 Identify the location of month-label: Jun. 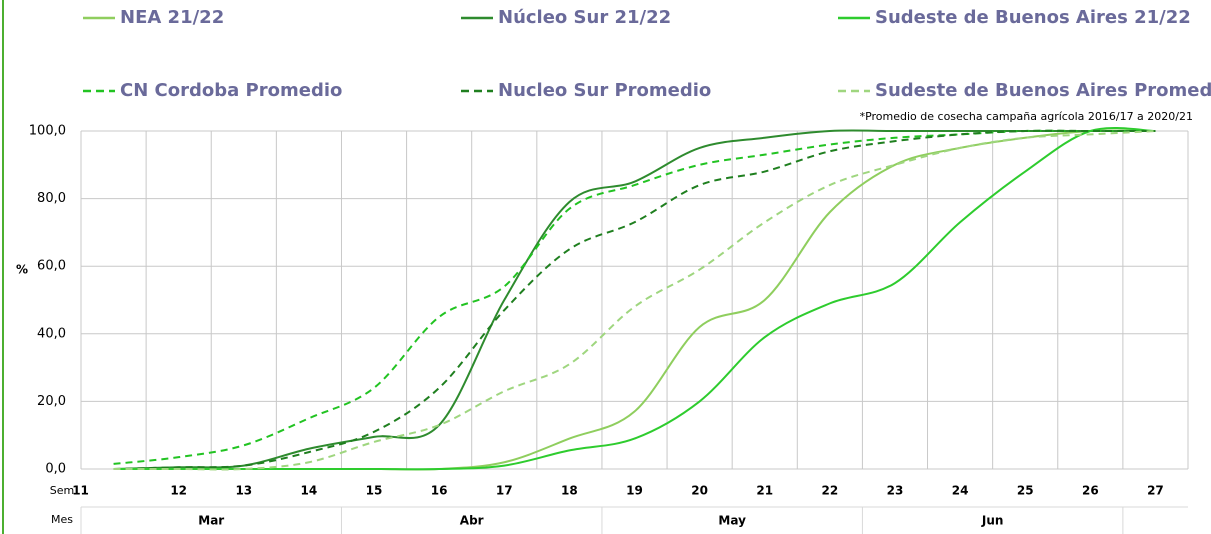
(992, 521).